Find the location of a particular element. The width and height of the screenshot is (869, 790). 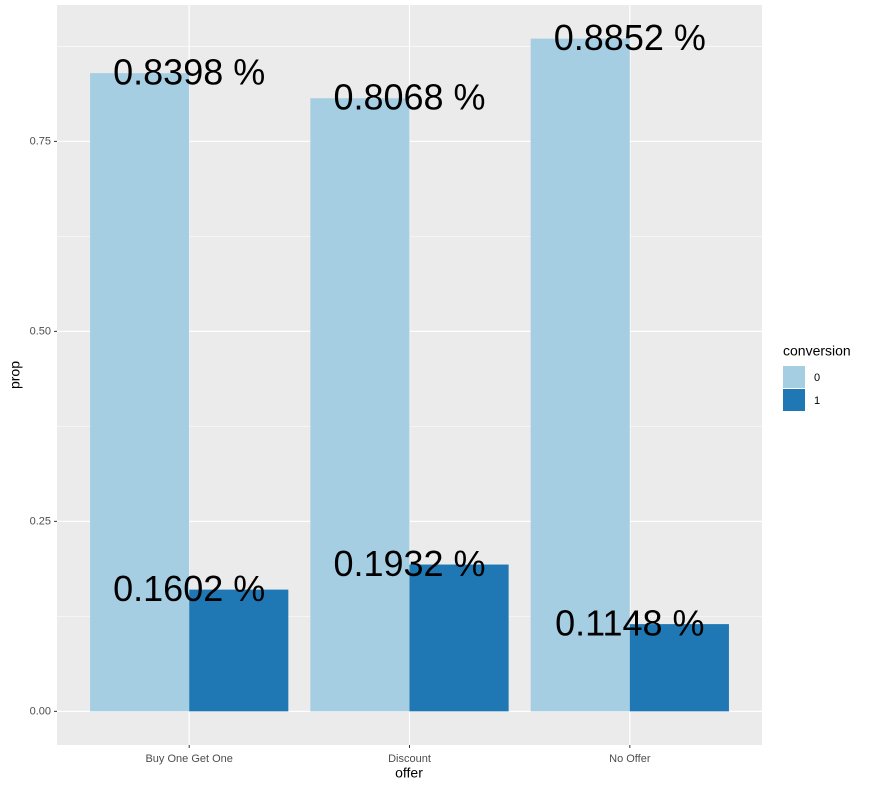

legend-label: 0 is located at coordinates (817, 378).